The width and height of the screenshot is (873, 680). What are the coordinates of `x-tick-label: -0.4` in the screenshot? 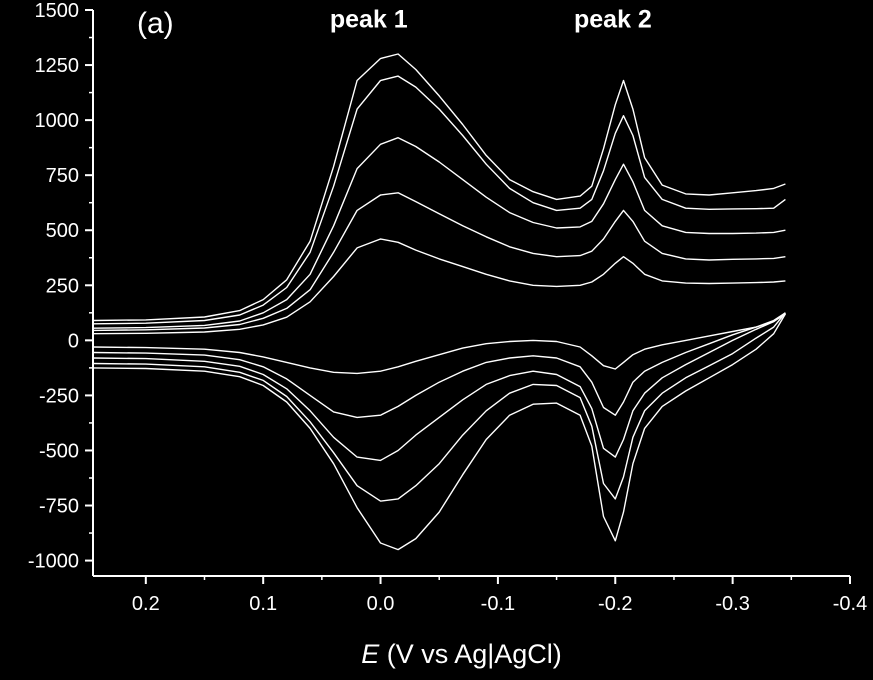 It's located at (850, 604).